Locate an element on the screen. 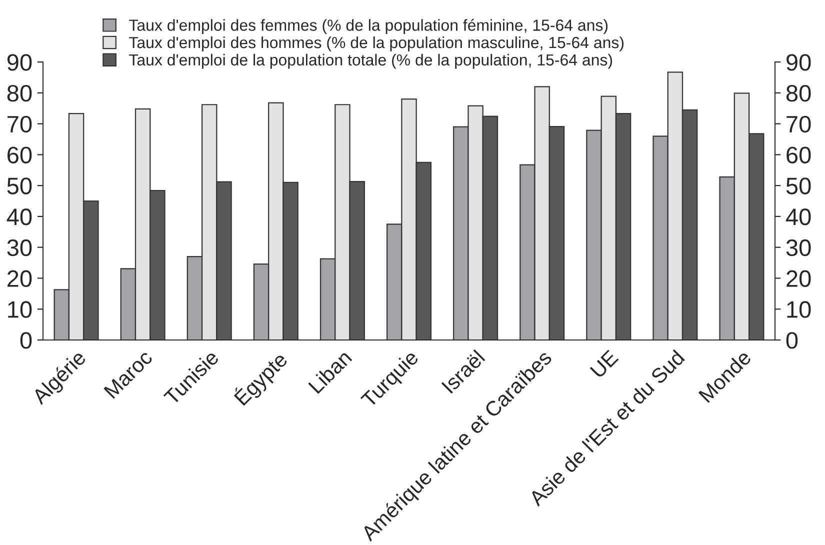  y2-tick-label: 50 is located at coordinates (798, 186).